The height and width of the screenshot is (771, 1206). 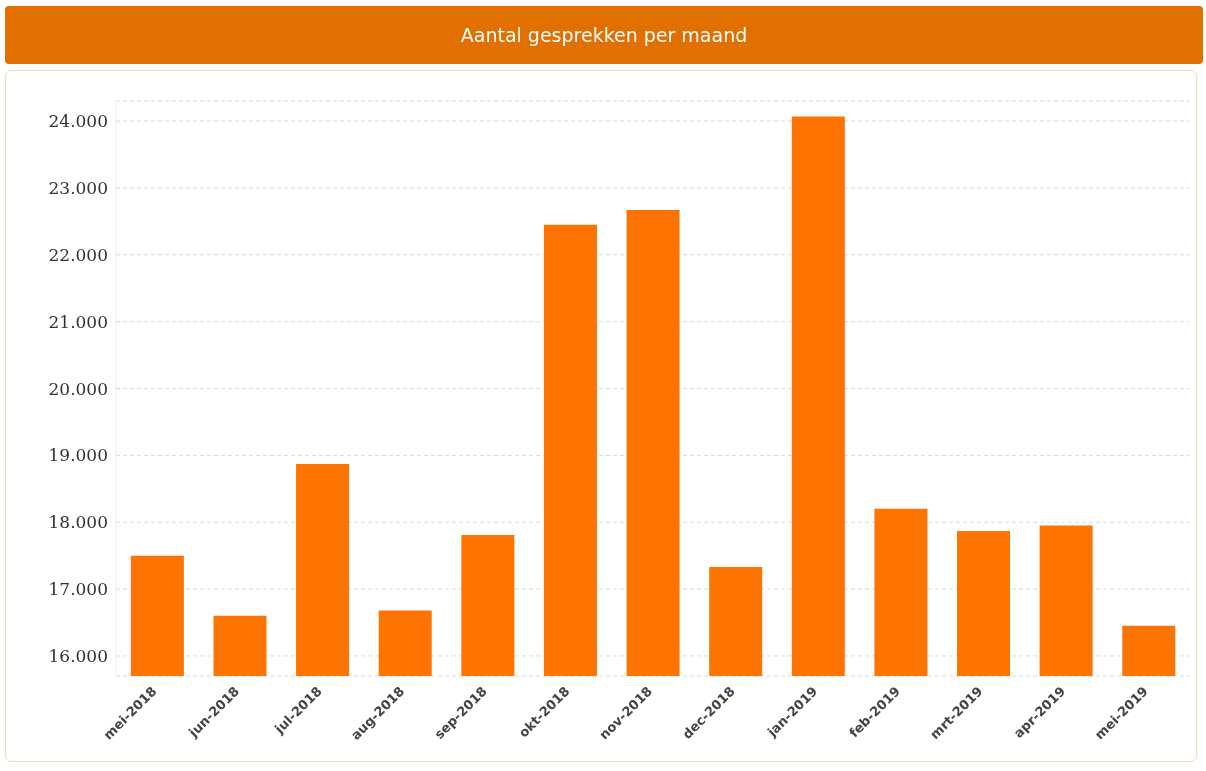 I want to click on y-tick-label: 24.000, so click(x=78, y=121).